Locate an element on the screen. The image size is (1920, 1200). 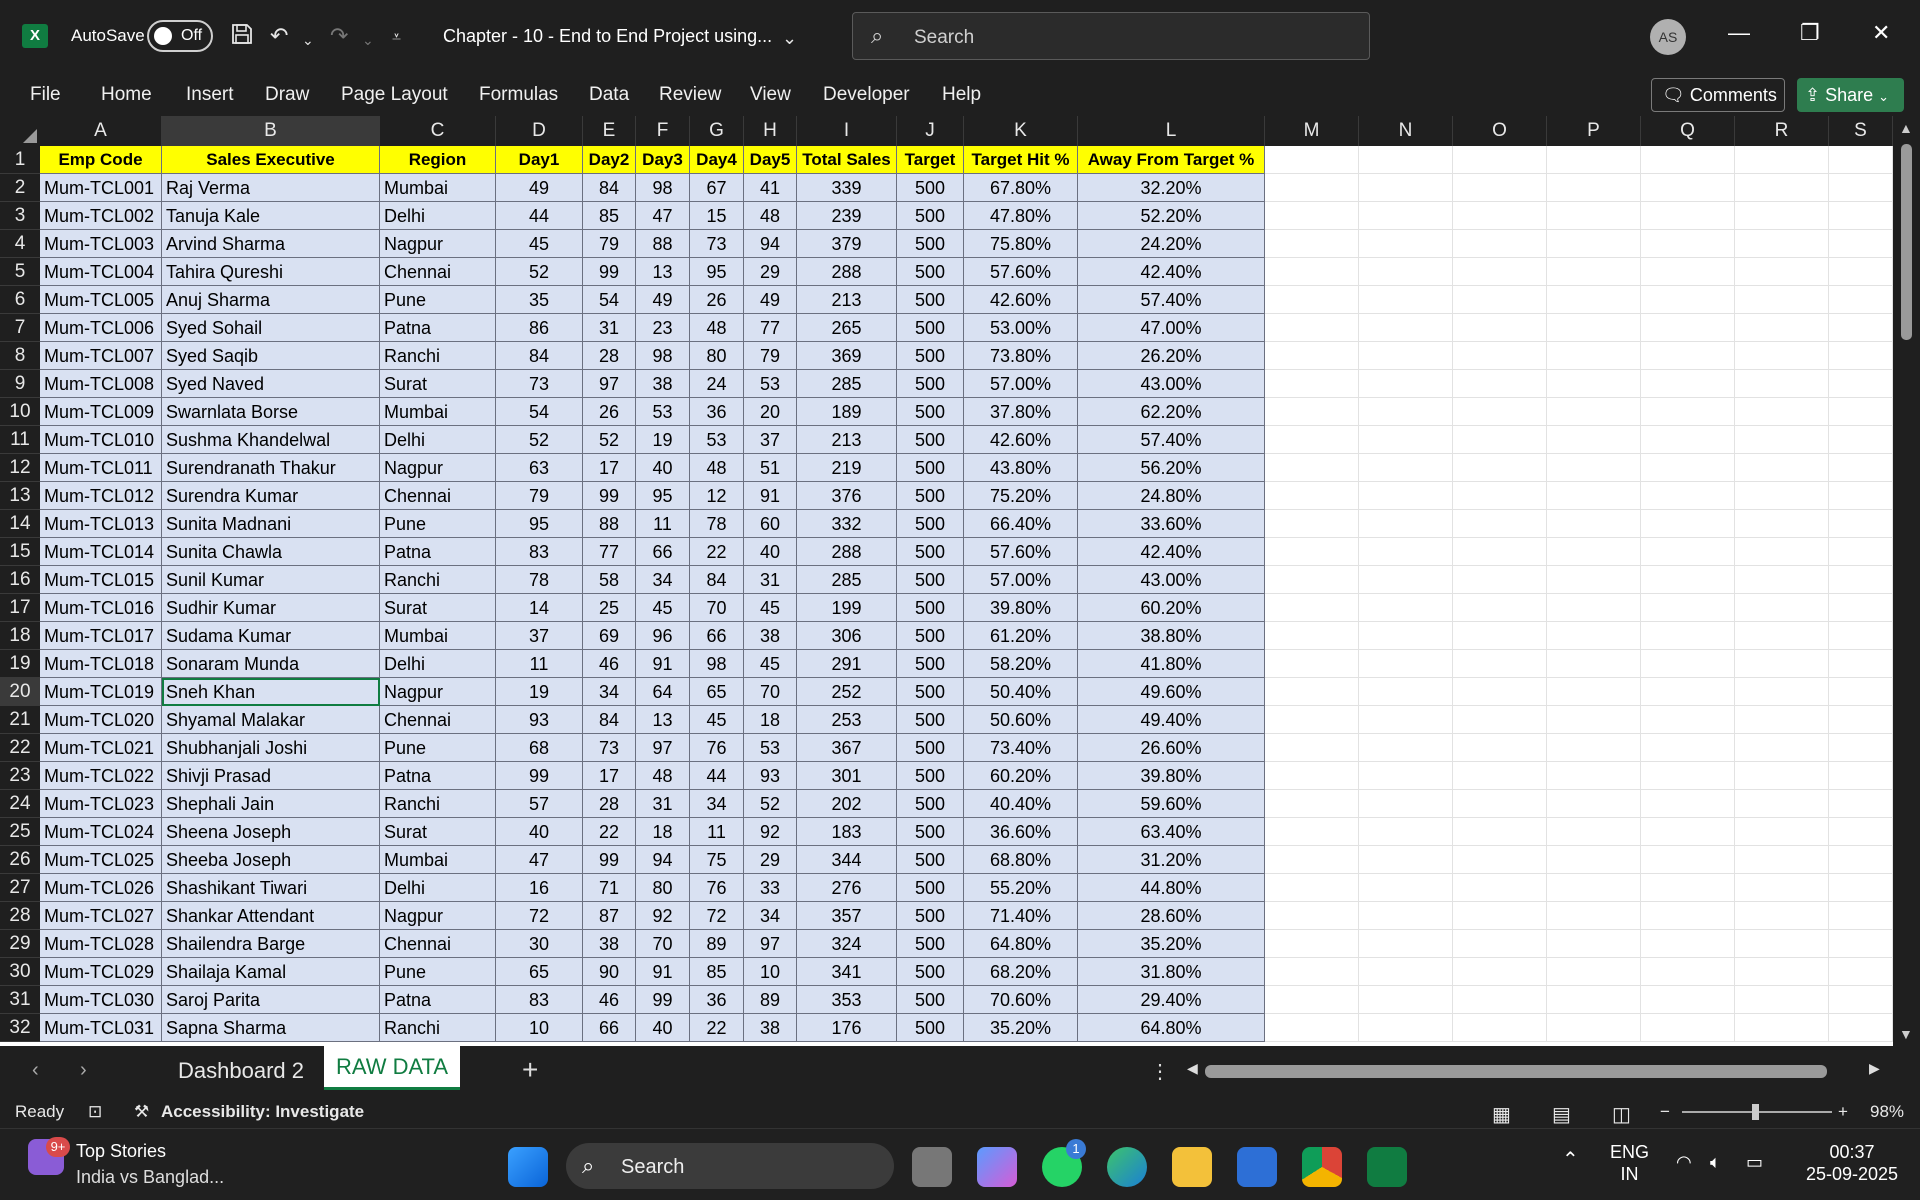
column-header: K is located at coordinates (1021, 131).